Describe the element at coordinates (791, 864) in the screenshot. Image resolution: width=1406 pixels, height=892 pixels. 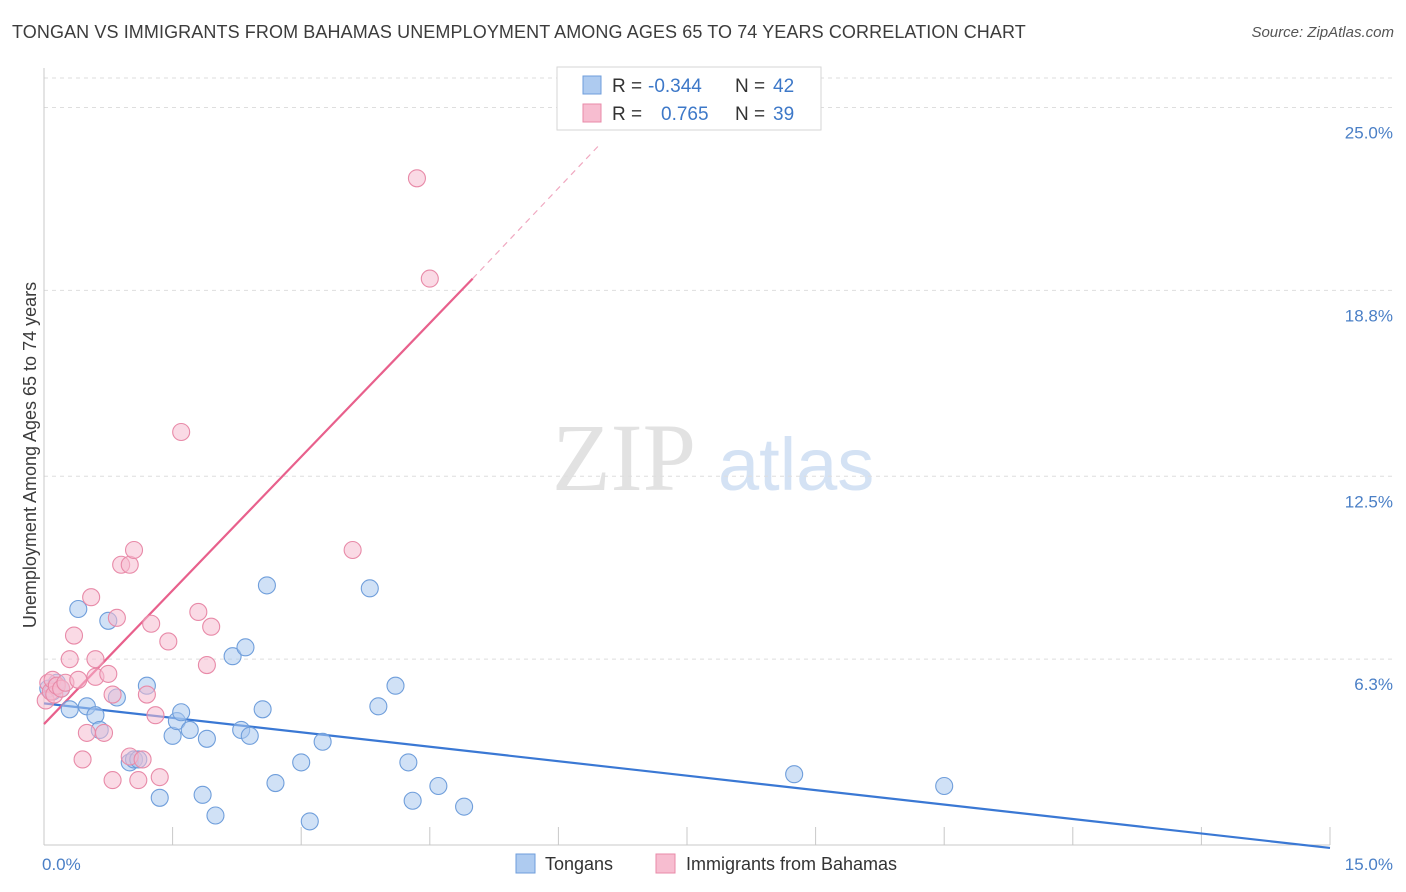
I see `series-legend-label-bahamas: Immigrants from Bahamas` at that location.